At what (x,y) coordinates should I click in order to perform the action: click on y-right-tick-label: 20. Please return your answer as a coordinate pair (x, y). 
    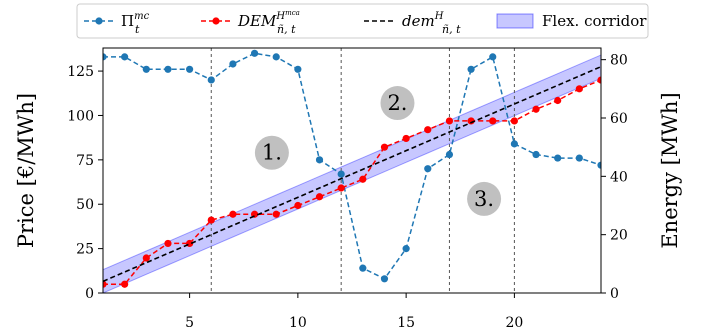
    Looking at the image, I should click on (619, 236).